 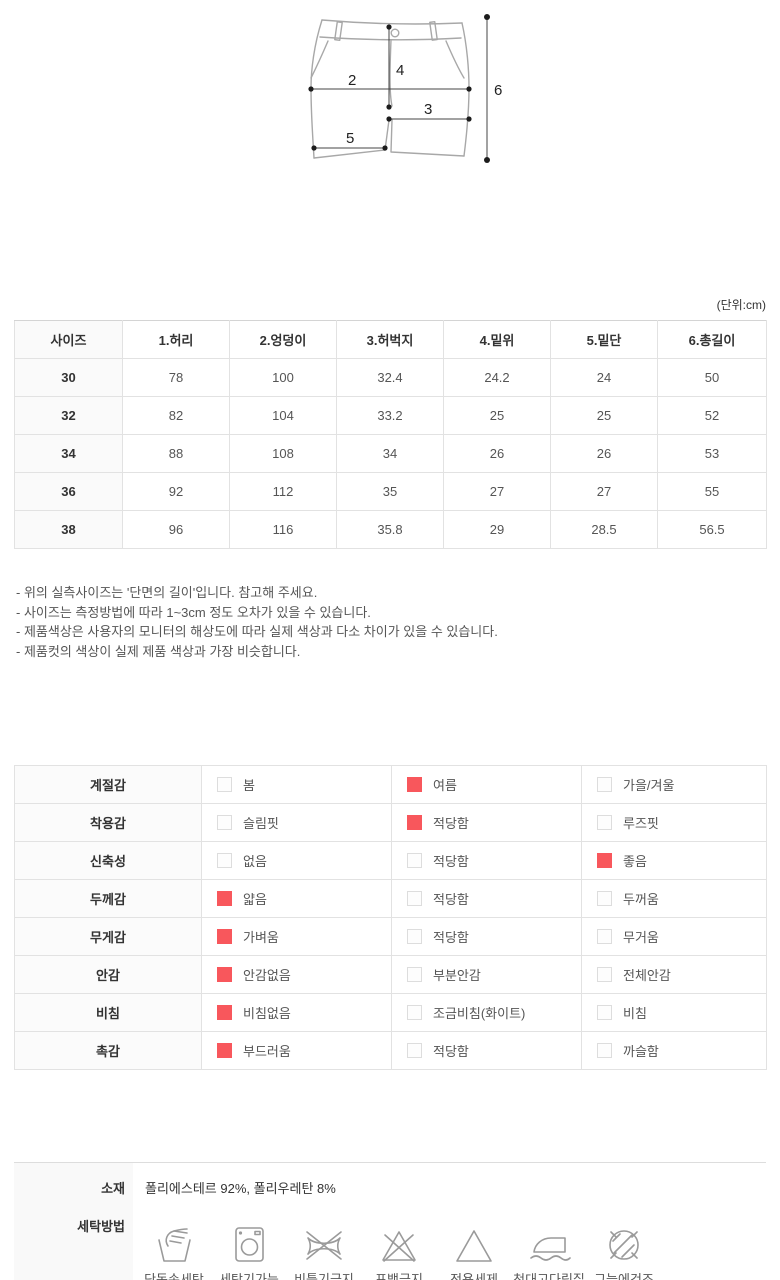 I want to click on header-cell: 3.허벅지, so click(x=390, y=339).